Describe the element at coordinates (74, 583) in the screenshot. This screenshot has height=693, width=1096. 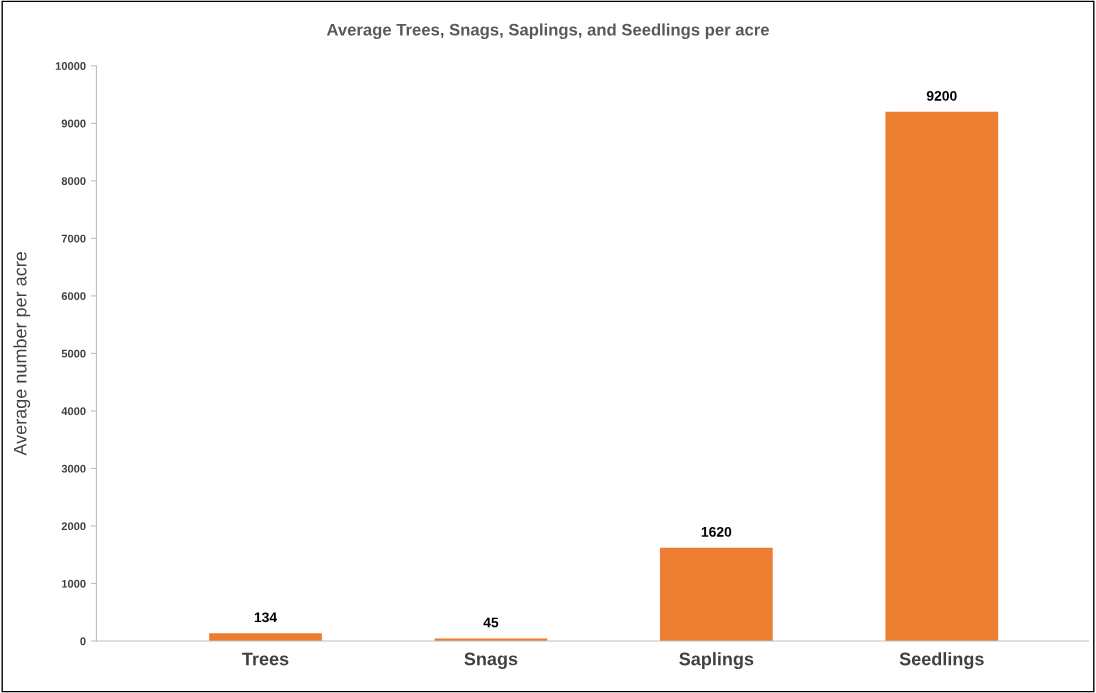
I see `y-tick-label: 1000` at that location.